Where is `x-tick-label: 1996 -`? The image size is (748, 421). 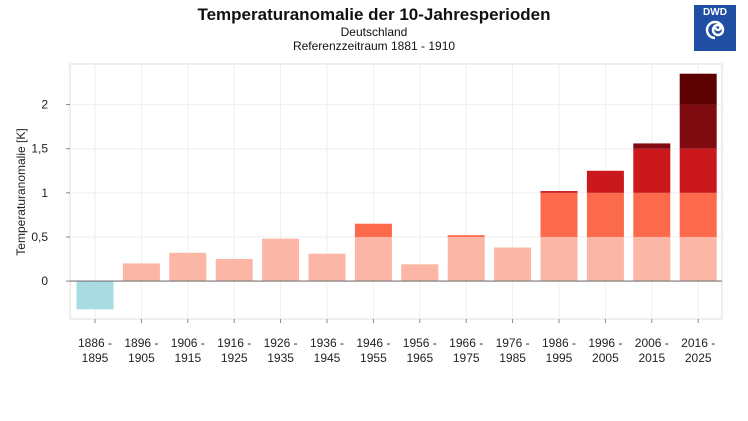 x-tick-label: 1996 - is located at coordinates (605, 343).